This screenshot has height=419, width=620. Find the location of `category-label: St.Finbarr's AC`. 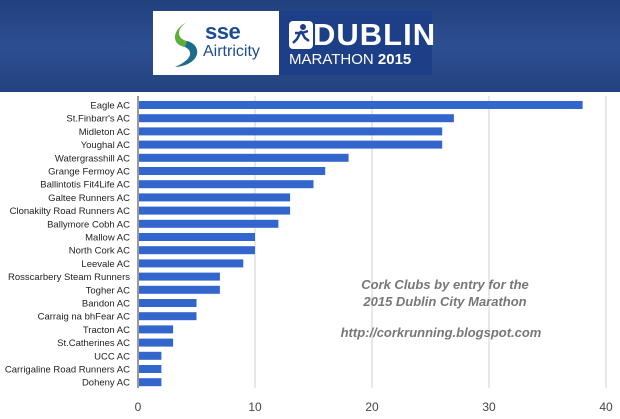

category-label: St.Finbarr's AC is located at coordinates (98, 119).